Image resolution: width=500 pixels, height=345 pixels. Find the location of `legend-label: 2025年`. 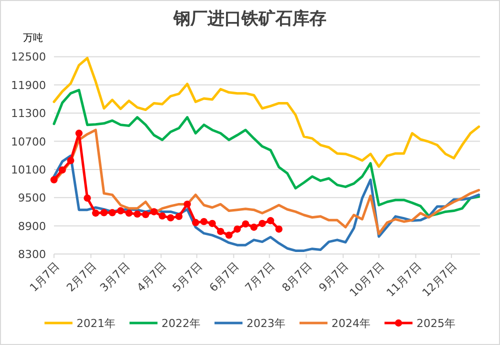

legend-label: 2025年 is located at coordinates (436, 323).